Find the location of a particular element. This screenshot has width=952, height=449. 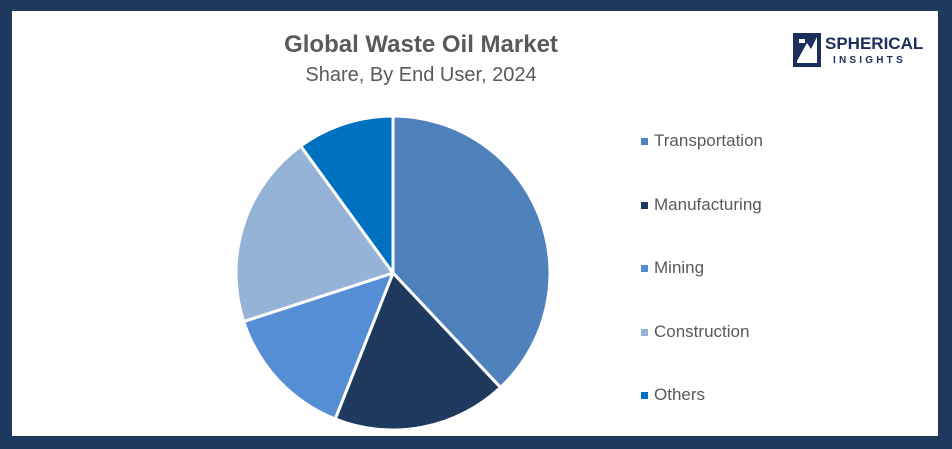

legend-label: Construction is located at coordinates (702, 331).